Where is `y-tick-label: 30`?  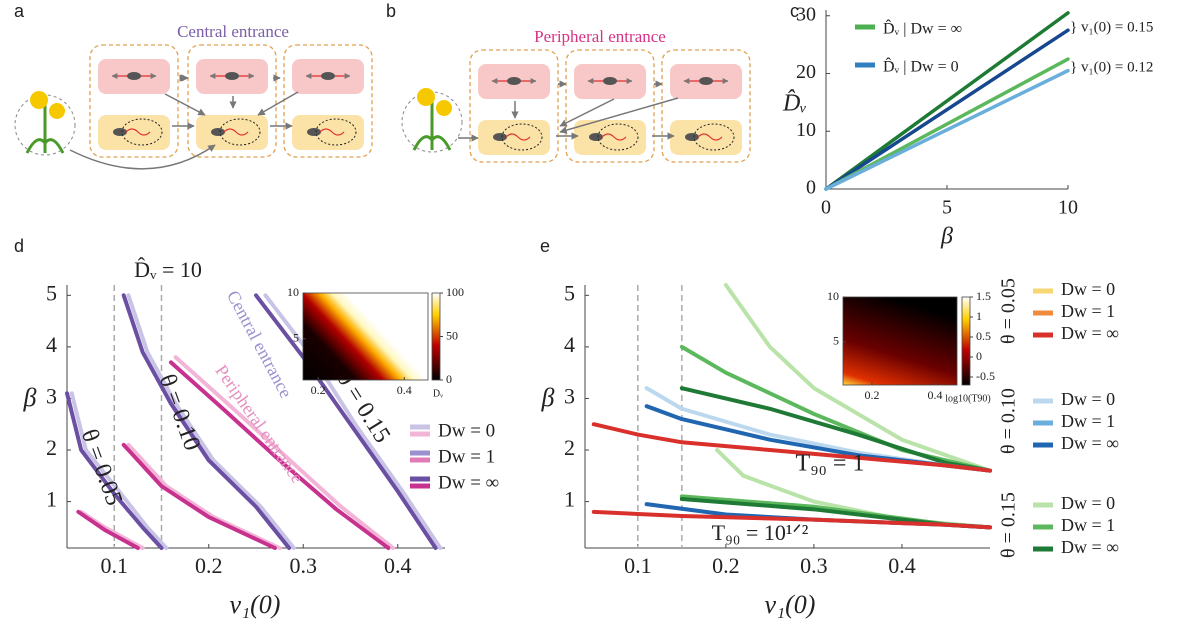
y-tick-label: 30 is located at coordinates (806, 14).